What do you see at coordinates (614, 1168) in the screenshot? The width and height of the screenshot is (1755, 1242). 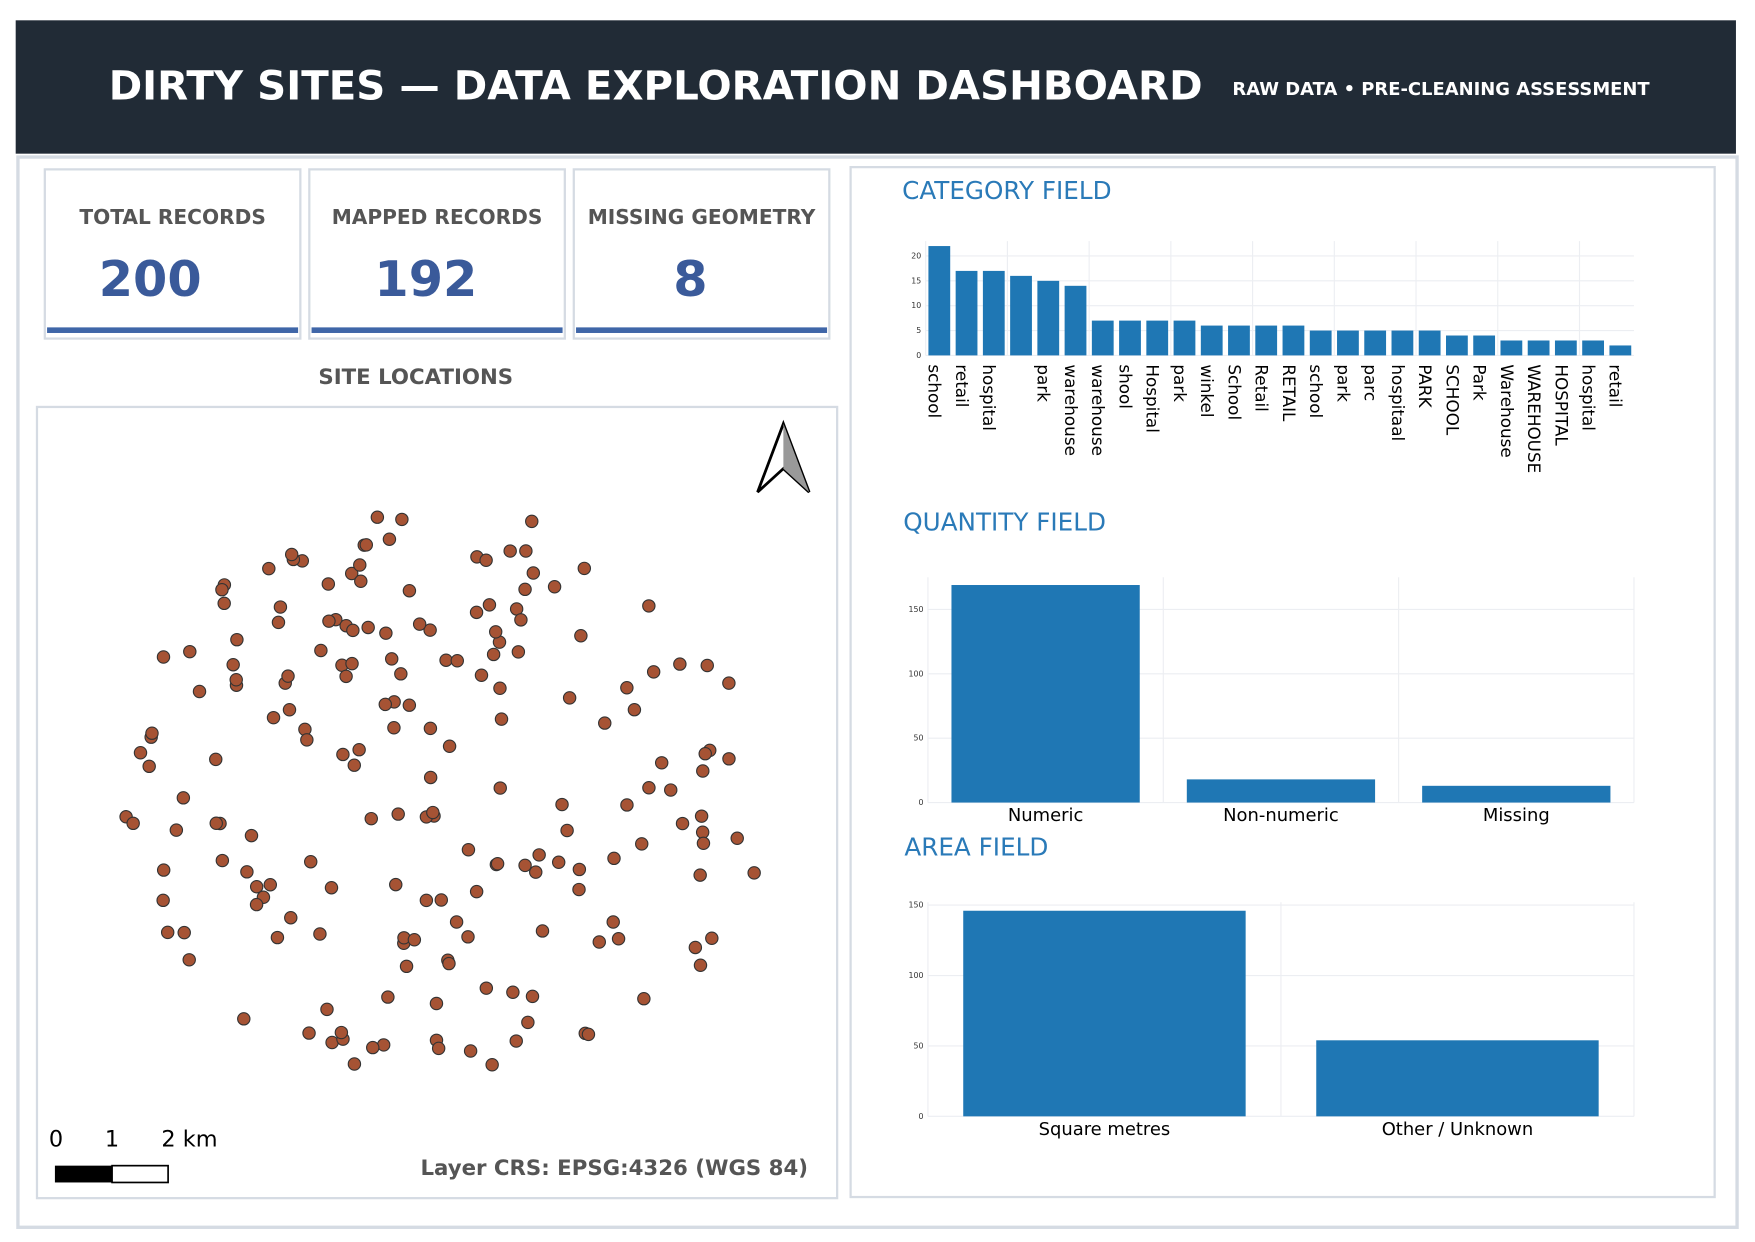 I see `crs-label: Layer CRS: EPSG:4326 (WGS 84)` at bounding box center [614, 1168].